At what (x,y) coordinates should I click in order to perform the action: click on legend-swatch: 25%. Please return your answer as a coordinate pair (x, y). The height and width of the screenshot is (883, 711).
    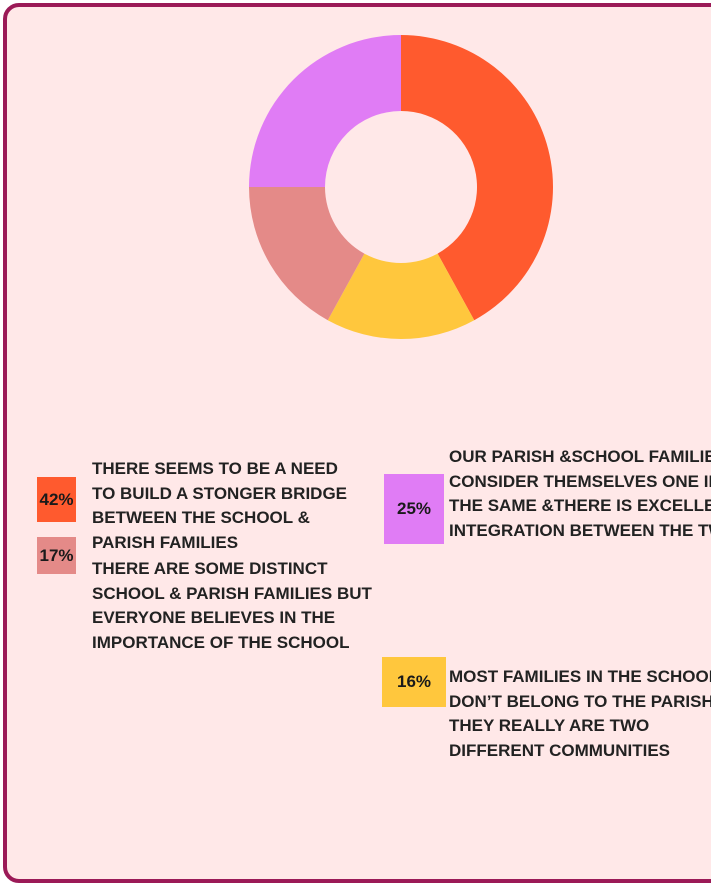
    Looking at the image, I should click on (414, 509).